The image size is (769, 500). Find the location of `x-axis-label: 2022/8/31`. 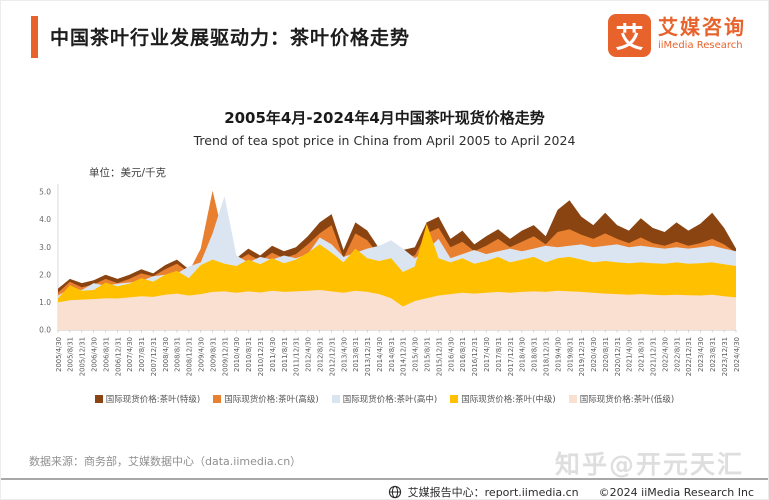

x-axis-label: 2022/8/31 is located at coordinates (677, 354).